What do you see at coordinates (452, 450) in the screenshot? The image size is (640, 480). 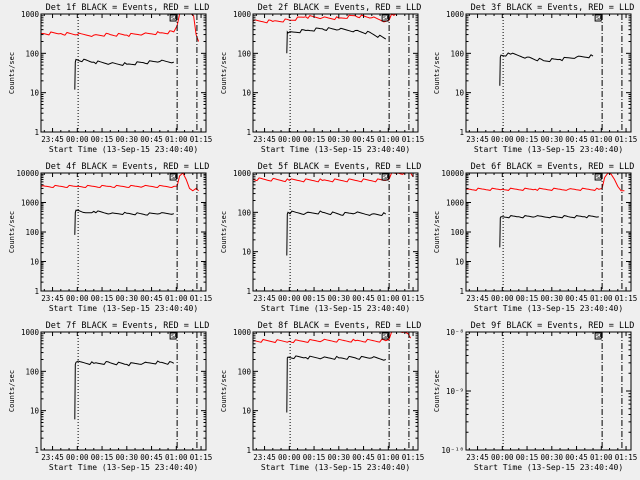 I see `y-tick-label: 10⁻¹⁰` at bounding box center [452, 450].